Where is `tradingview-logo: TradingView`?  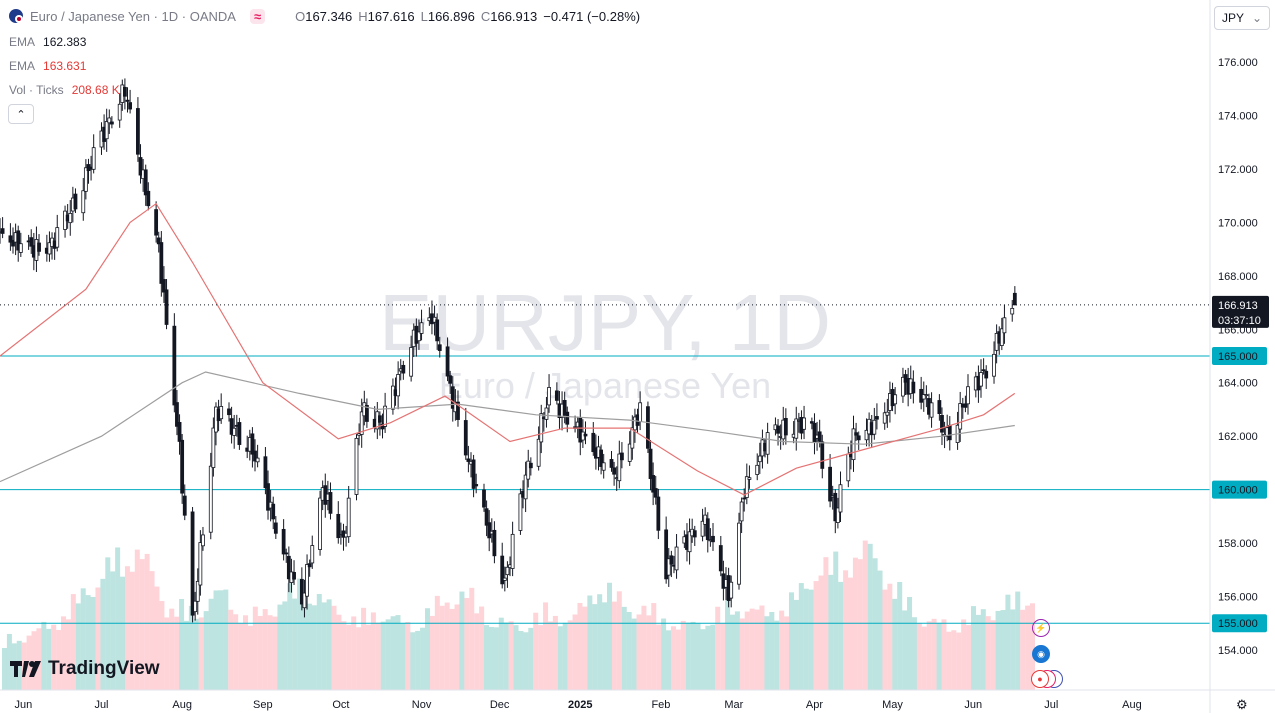 tradingview-logo: TradingView is located at coordinates (85, 669).